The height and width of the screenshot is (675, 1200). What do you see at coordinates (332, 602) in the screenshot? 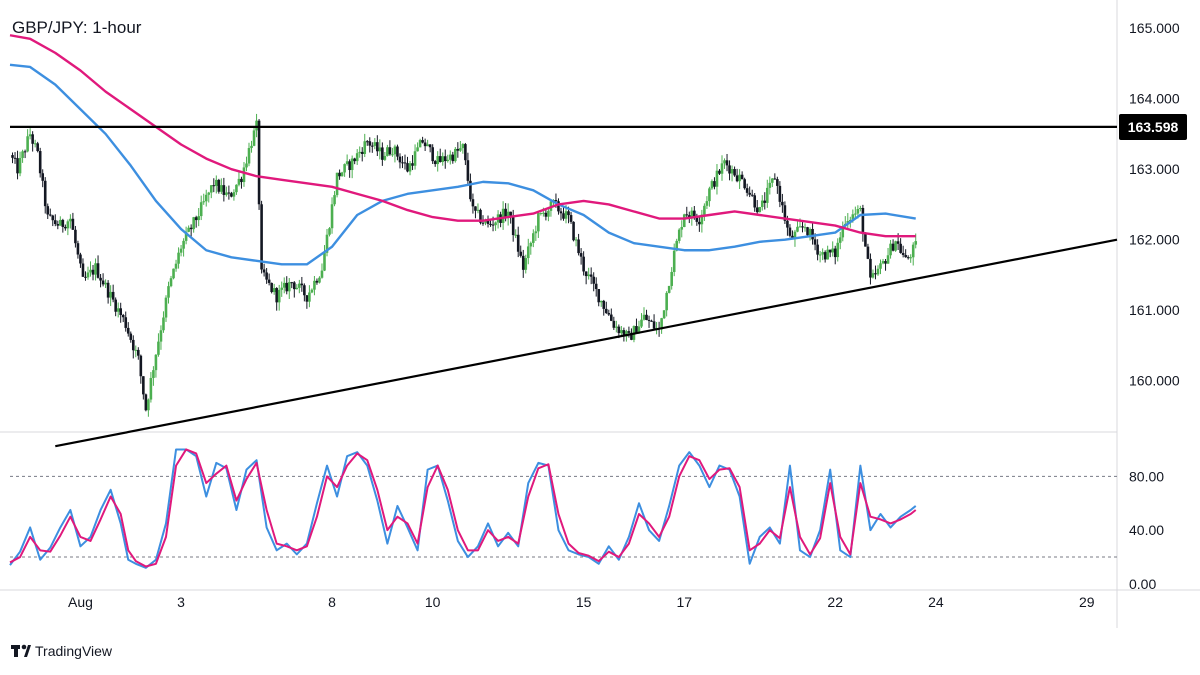
I see `time-tick-label: 8` at bounding box center [332, 602].